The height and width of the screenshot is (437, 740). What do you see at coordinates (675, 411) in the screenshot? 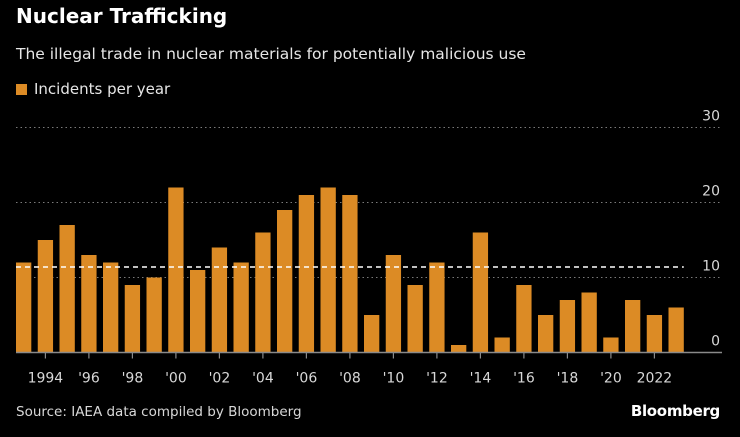
I see `bloomberg-logo: Bloomberg` at bounding box center [675, 411].